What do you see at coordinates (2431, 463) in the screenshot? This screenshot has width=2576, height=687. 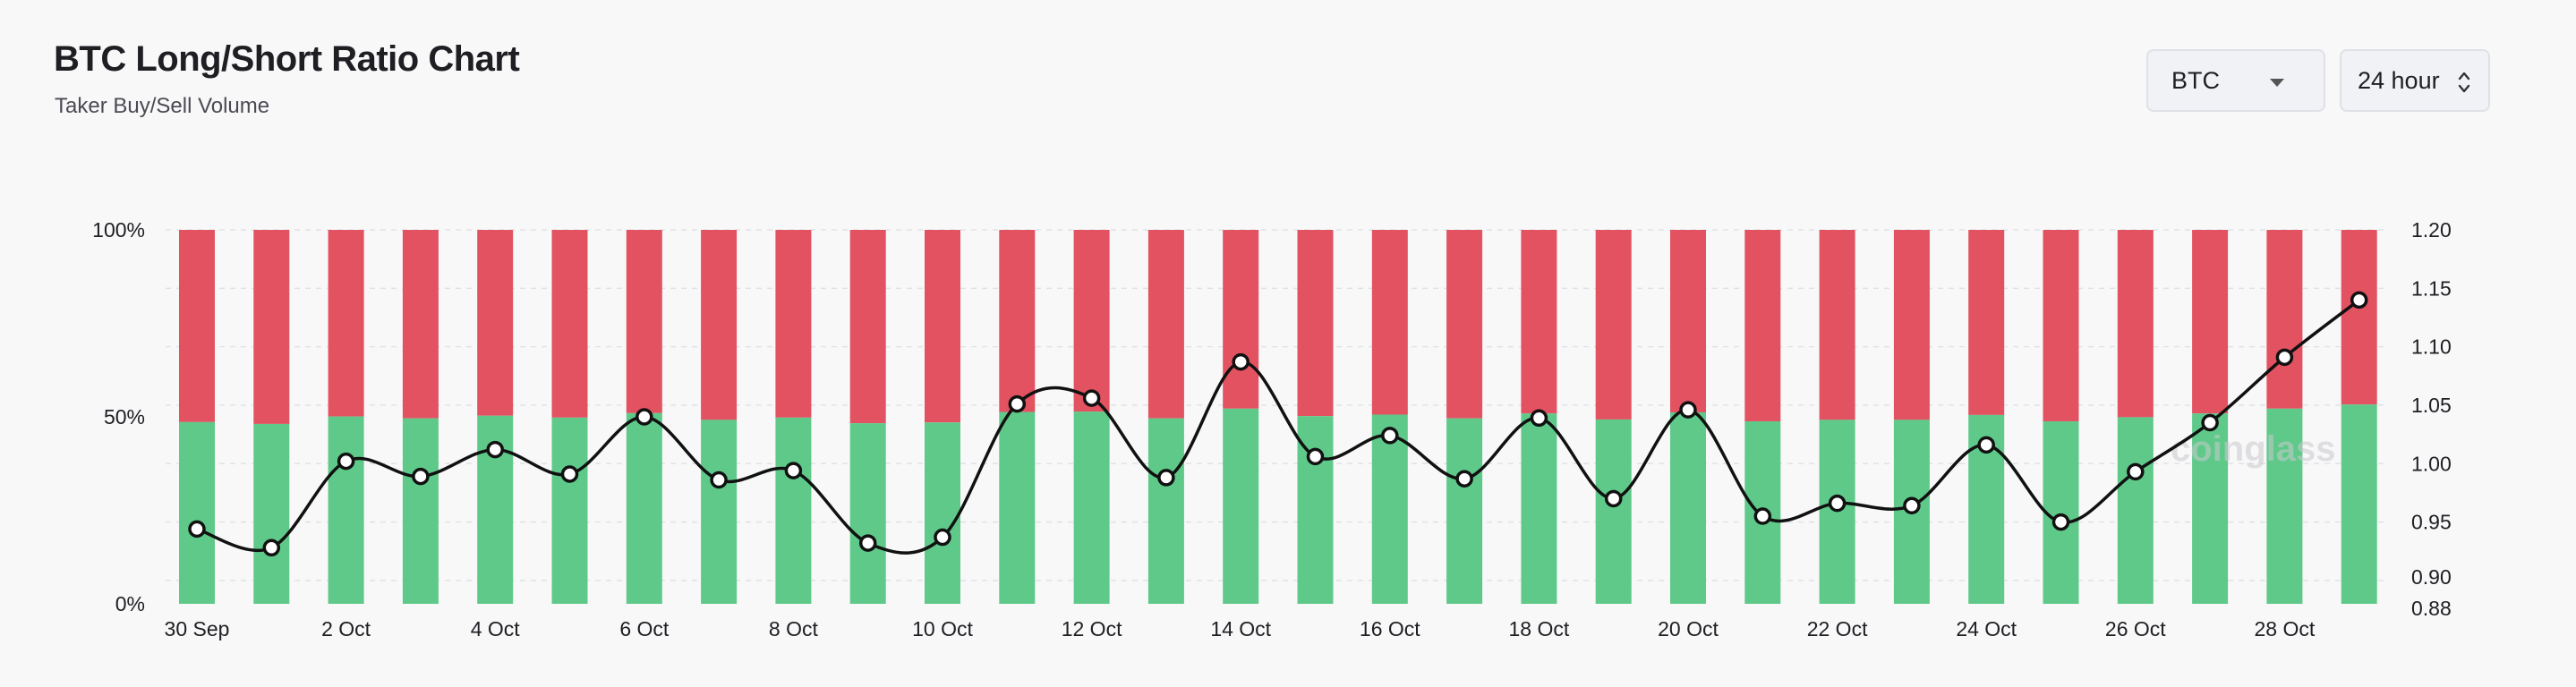 I see `y-right-tick-label: 1.00` at bounding box center [2431, 463].